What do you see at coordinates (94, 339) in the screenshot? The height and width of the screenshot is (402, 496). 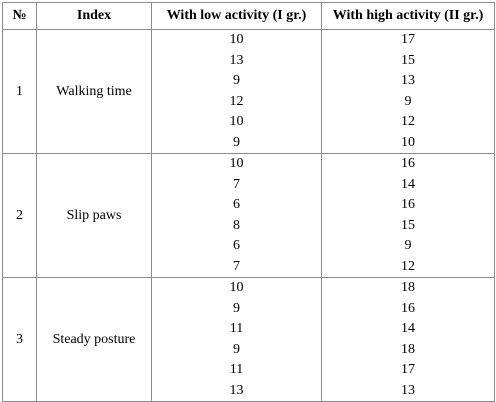 I see `row-index-label: Steady posture` at bounding box center [94, 339].